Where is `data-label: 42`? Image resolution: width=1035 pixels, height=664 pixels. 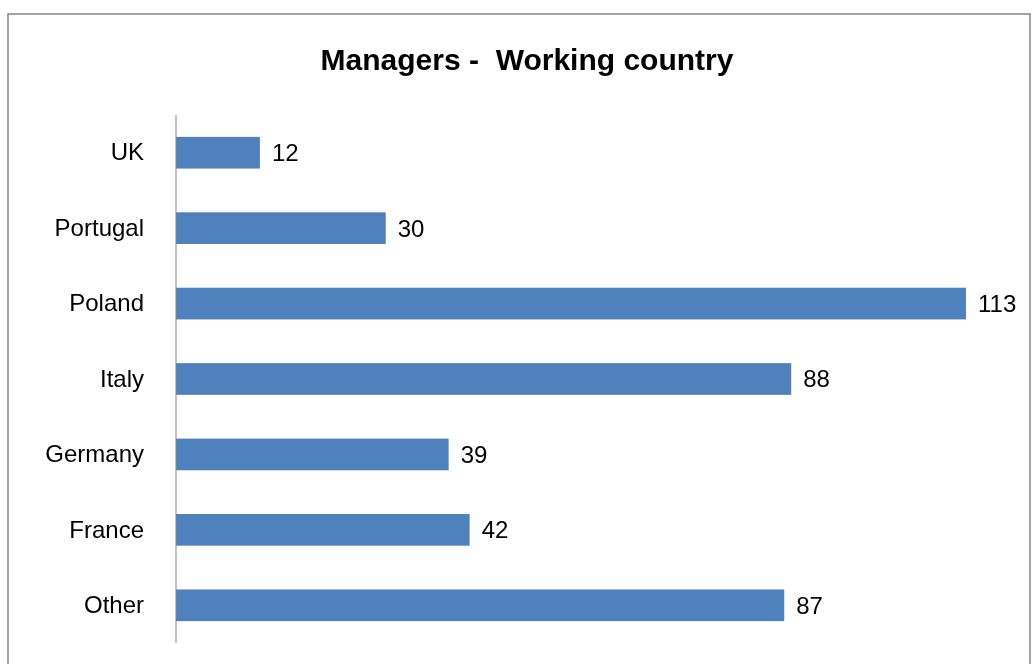 data-label: 42 is located at coordinates (495, 530).